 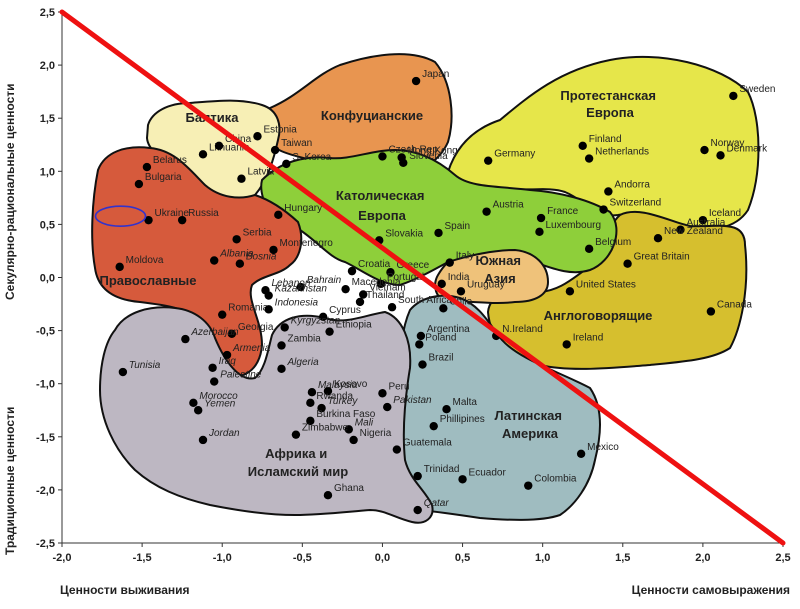 What do you see at coordinates (514, 154) in the screenshot?
I see `point-label: Germany` at bounding box center [514, 154].